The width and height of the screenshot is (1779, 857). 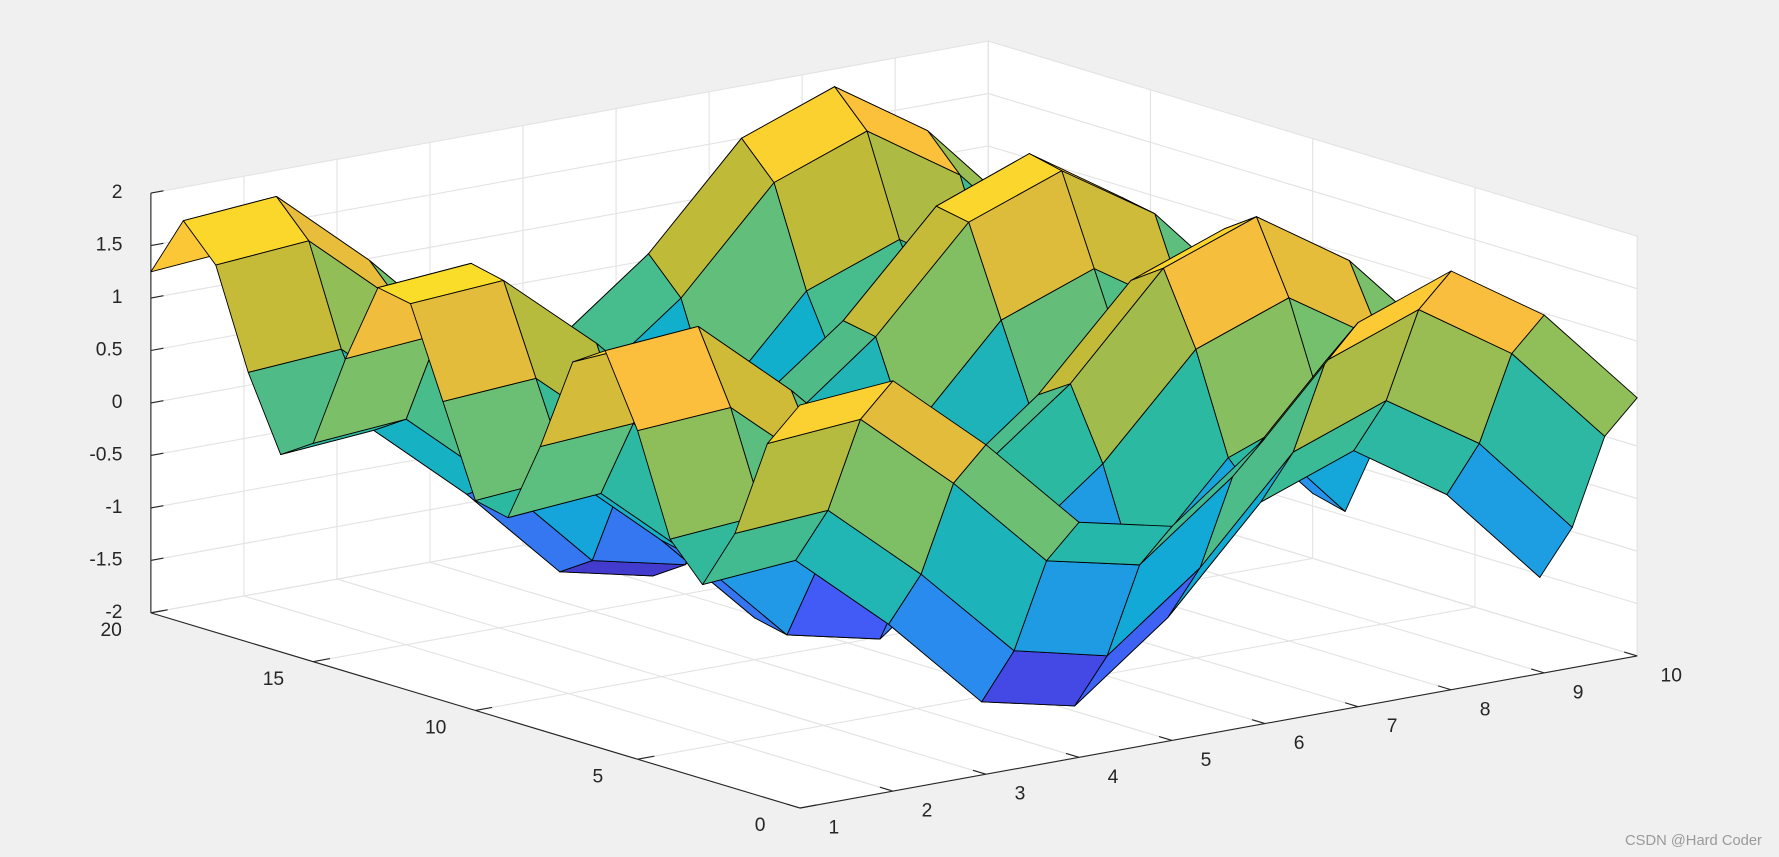 I want to click on y-tick-label: 10, so click(x=435, y=728).